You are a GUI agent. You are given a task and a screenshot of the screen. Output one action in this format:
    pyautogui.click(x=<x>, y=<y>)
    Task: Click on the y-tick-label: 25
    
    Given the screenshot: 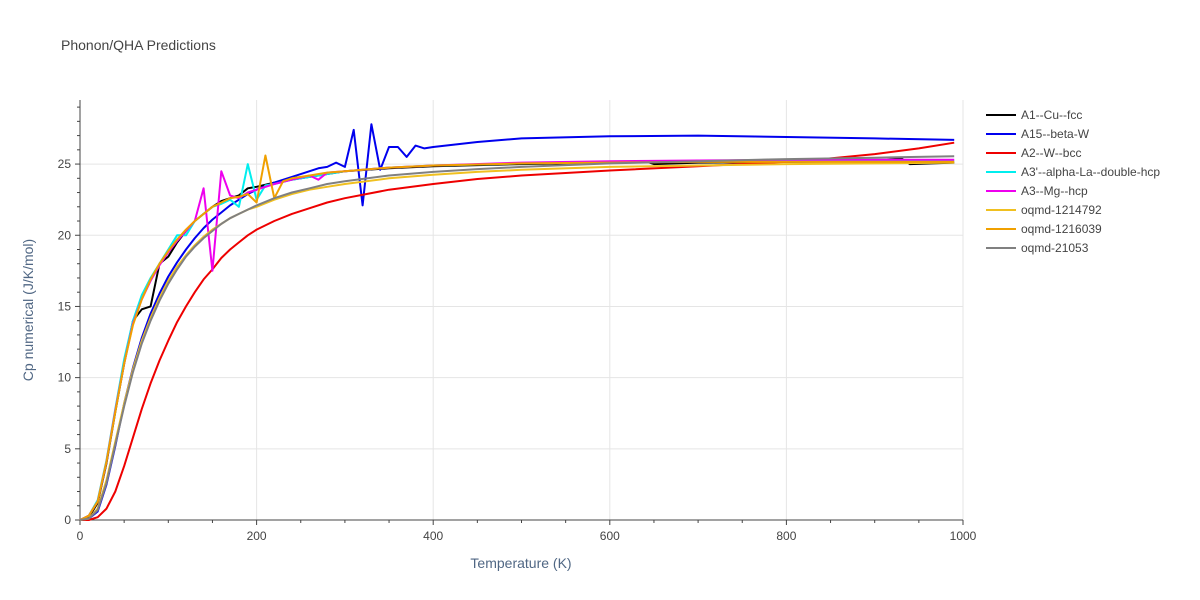 What is the action you would take?
    pyautogui.click(x=65, y=164)
    